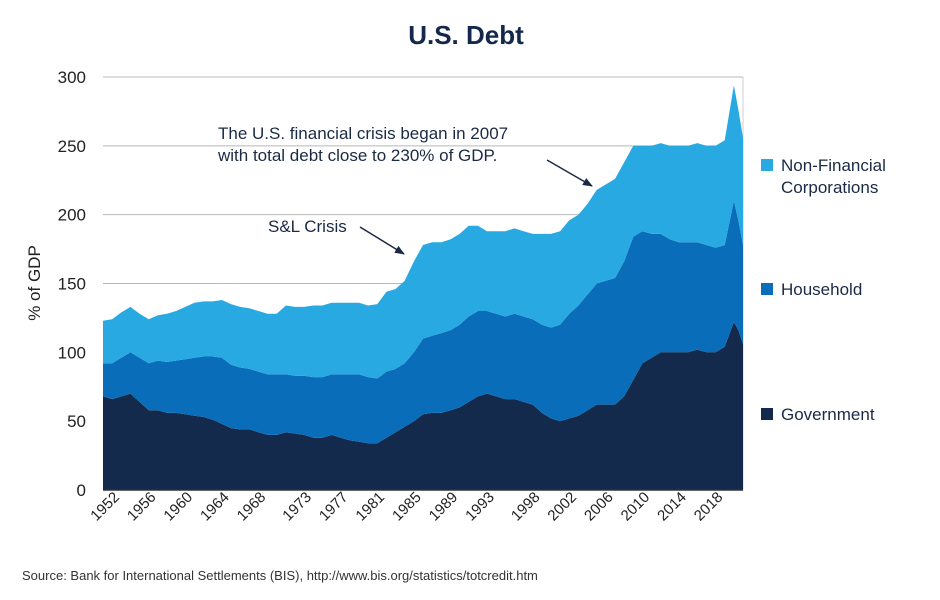 This screenshot has height=600, width=940. What do you see at coordinates (636, 507) in the screenshot?
I see `x-tick-label: 2010` at bounding box center [636, 507].